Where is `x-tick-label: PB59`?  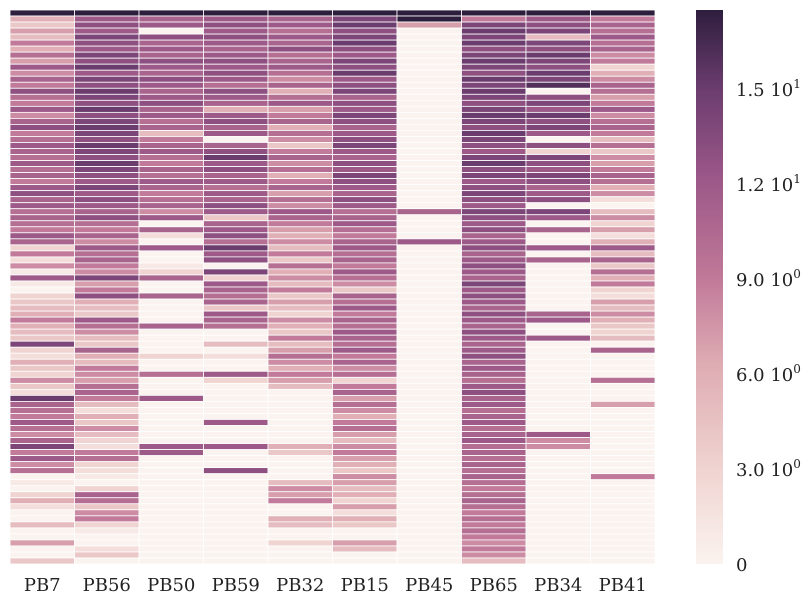
x-tick-label: PB59 is located at coordinates (236, 585).